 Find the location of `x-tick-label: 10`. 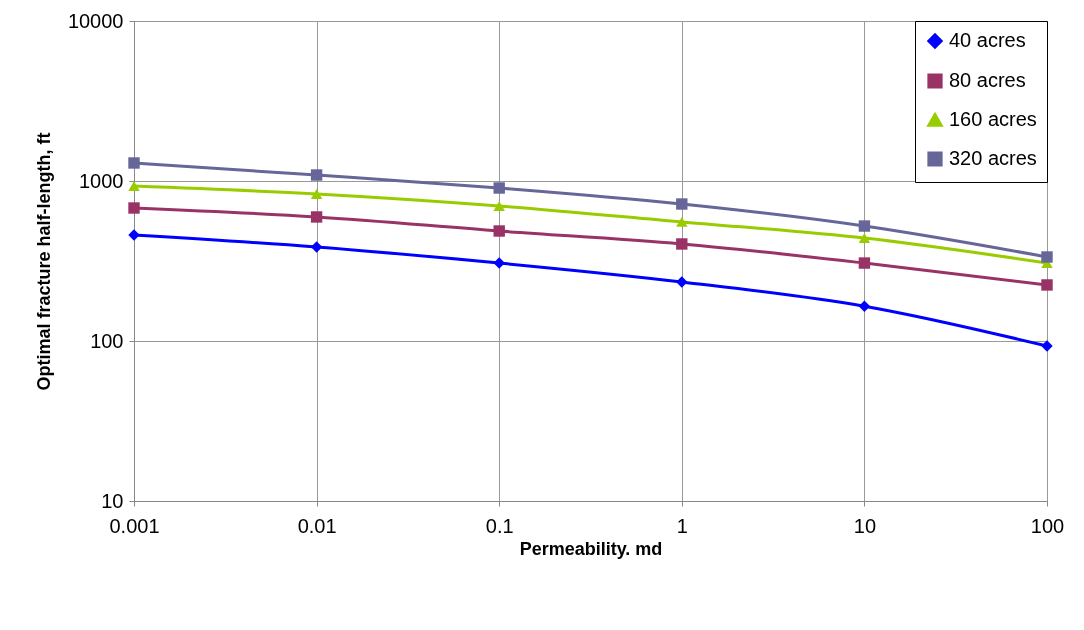

x-tick-label: 10 is located at coordinates (865, 525).